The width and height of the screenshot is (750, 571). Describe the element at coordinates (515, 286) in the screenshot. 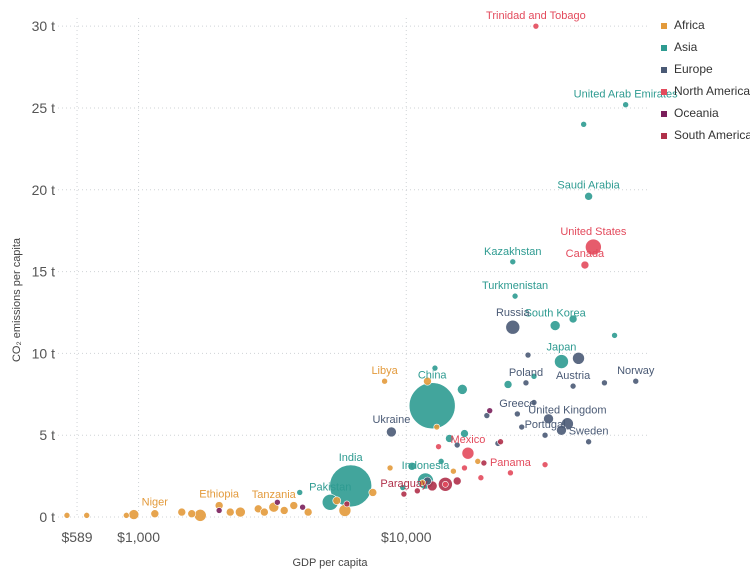

I see `point-label: Turkmenistan` at that location.